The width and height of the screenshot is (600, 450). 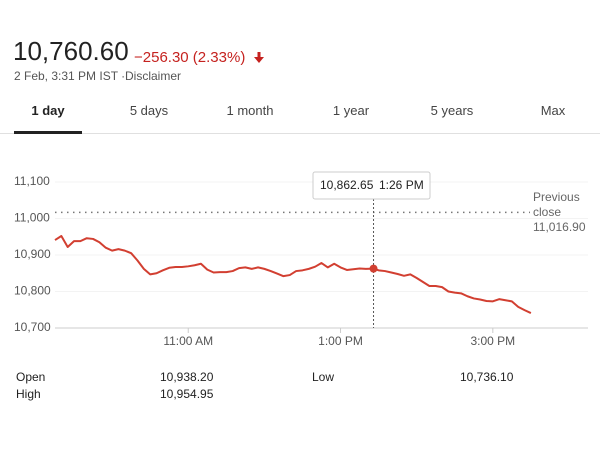 What do you see at coordinates (187, 394) in the screenshot?
I see `stat-value: 10,954.95` at bounding box center [187, 394].